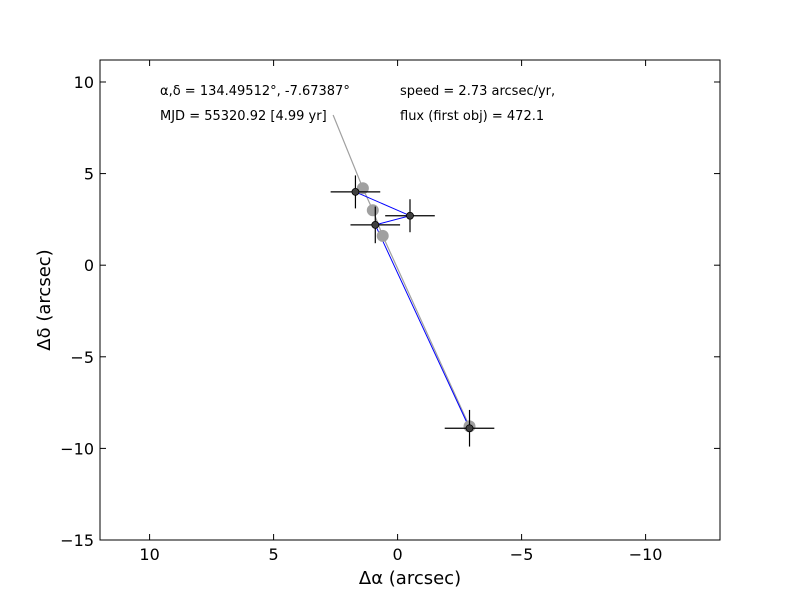 The image size is (800, 600). What do you see at coordinates (477, 91) in the screenshot?
I see `annotation-speed: speed = 2.73 arcsec/yr,` at bounding box center [477, 91].